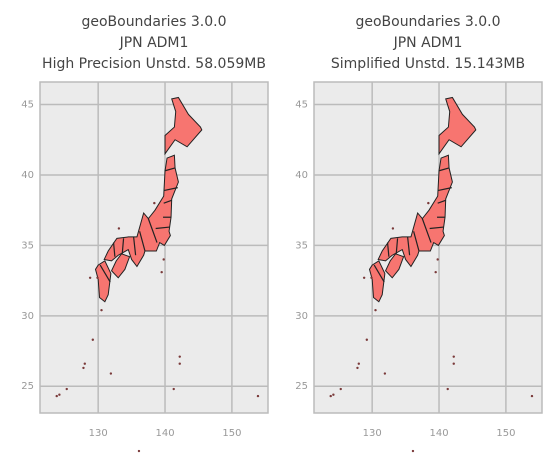  What do you see at coordinates (154, 64) in the screenshot?
I see `panel-title: High Precision Unstd. 58.059MB` at bounding box center [154, 64].